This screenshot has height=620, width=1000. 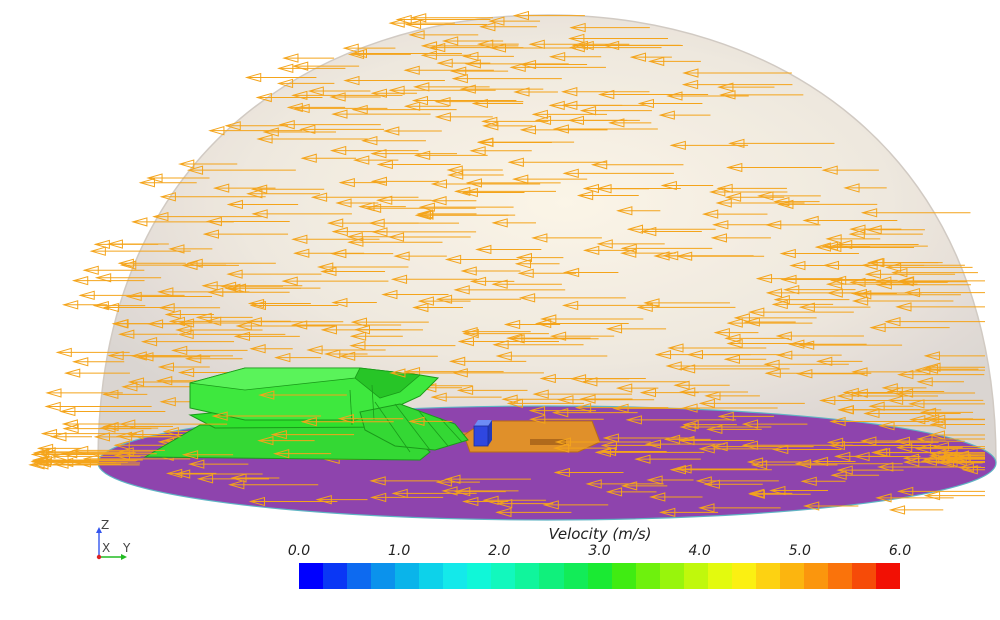 What do you see at coordinates (111, 543) in the screenshot?
I see `axis-triad-lines` at bounding box center [111, 543].